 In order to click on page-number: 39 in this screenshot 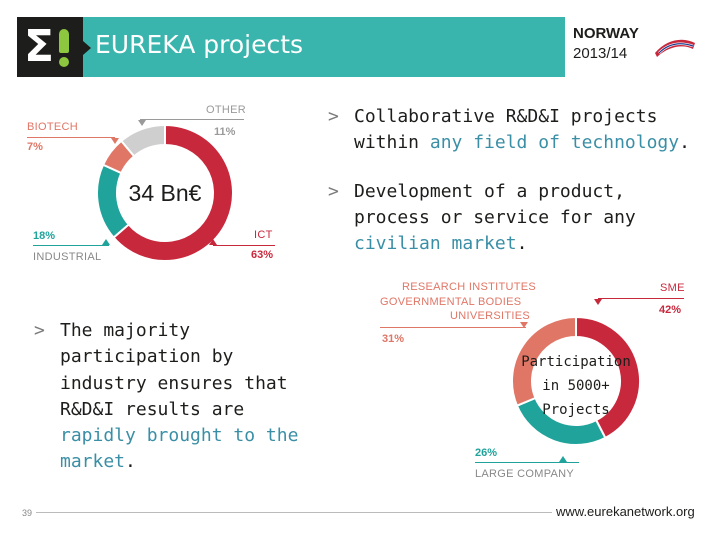, I will do `click(27, 513)`.